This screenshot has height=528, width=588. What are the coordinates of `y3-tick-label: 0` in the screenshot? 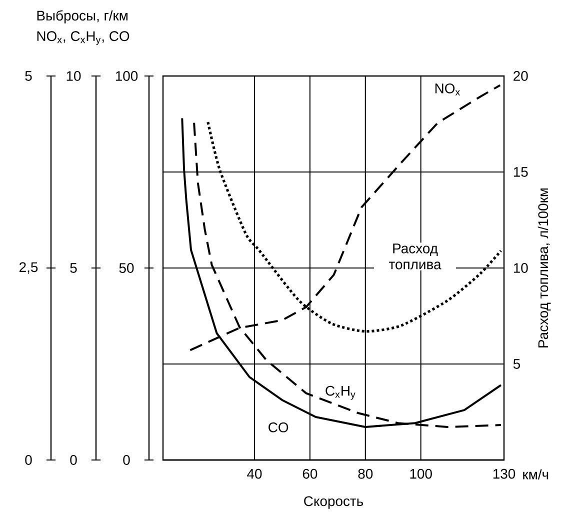 It's located at (28, 460).